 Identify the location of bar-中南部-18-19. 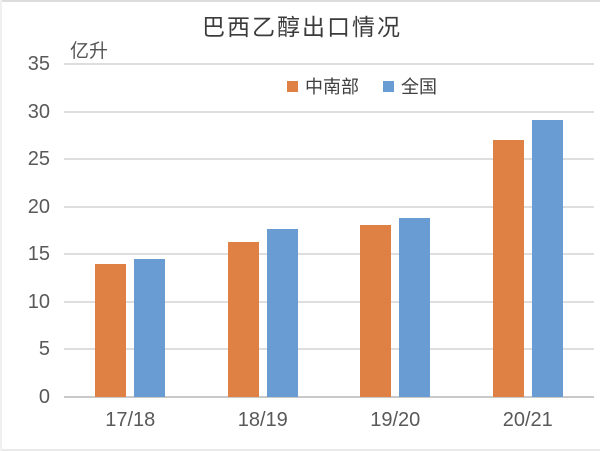
(243, 319).